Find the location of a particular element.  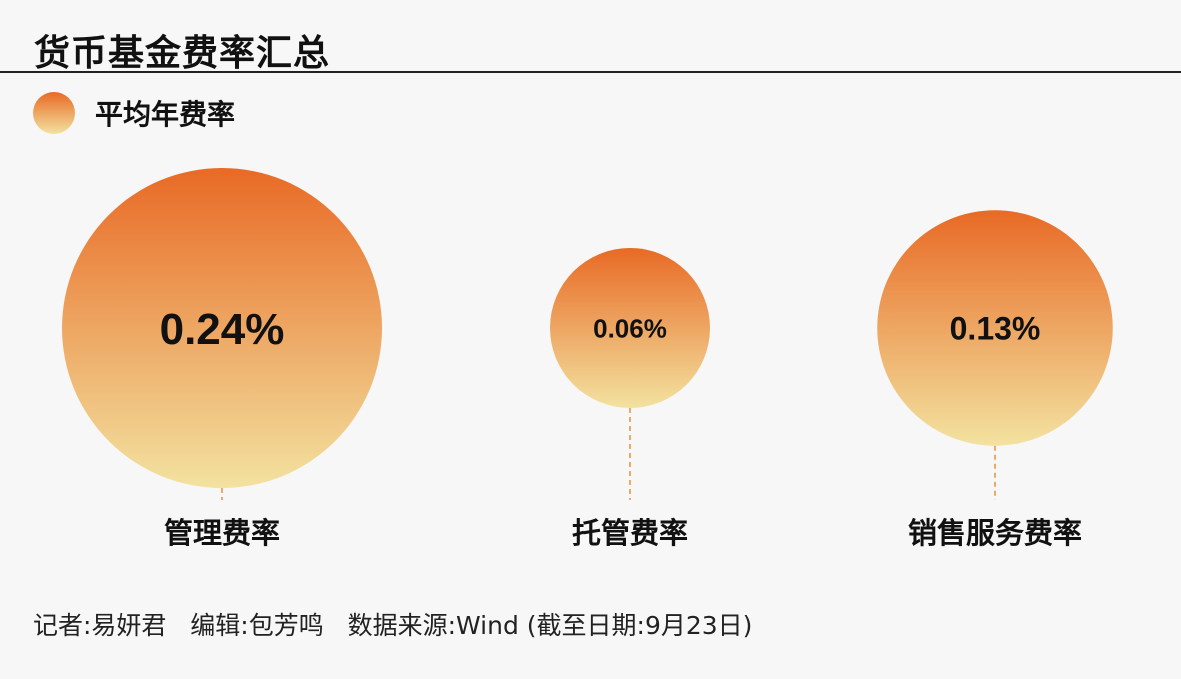

title-divider is located at coordinates (590, 72).